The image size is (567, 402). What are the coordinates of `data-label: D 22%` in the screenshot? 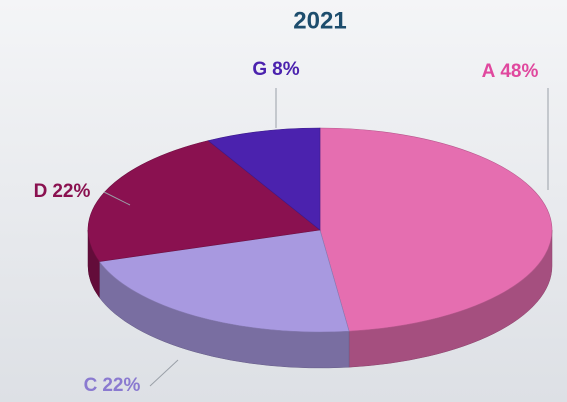 It's located at (62, 191).